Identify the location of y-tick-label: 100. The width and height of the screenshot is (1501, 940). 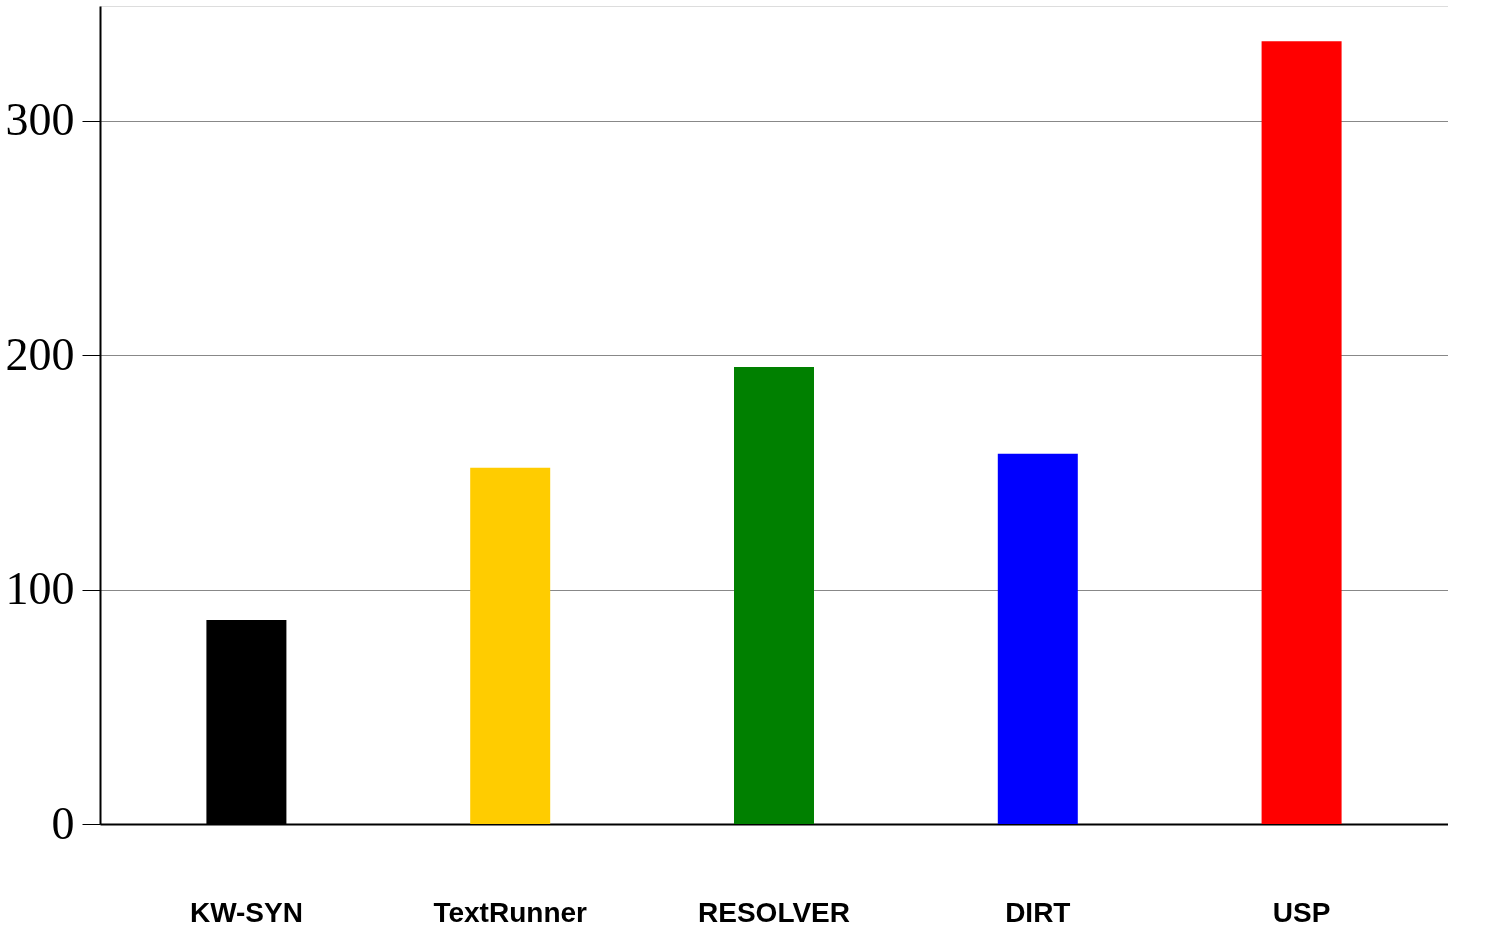
(40, 589).